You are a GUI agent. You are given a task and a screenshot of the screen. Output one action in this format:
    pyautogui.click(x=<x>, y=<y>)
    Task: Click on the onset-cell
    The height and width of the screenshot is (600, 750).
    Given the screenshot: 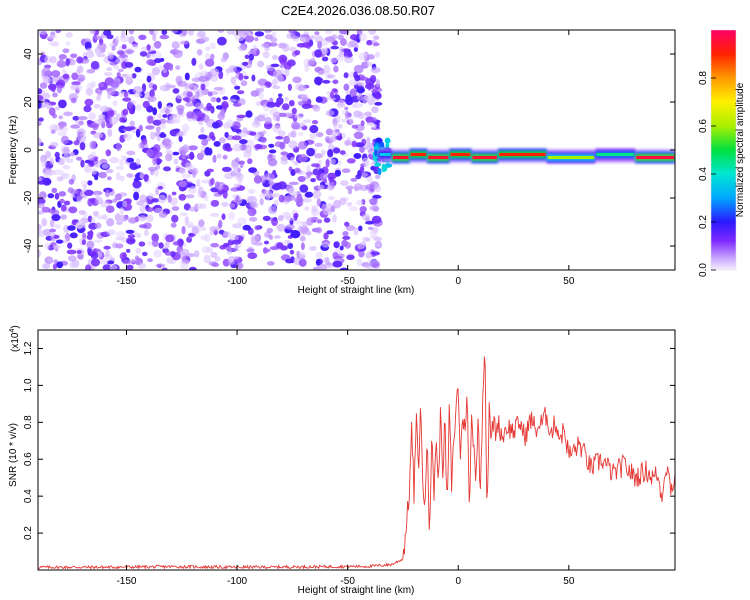 What is the action you would take?
    pyautogui.click(x=384, y=168)
    